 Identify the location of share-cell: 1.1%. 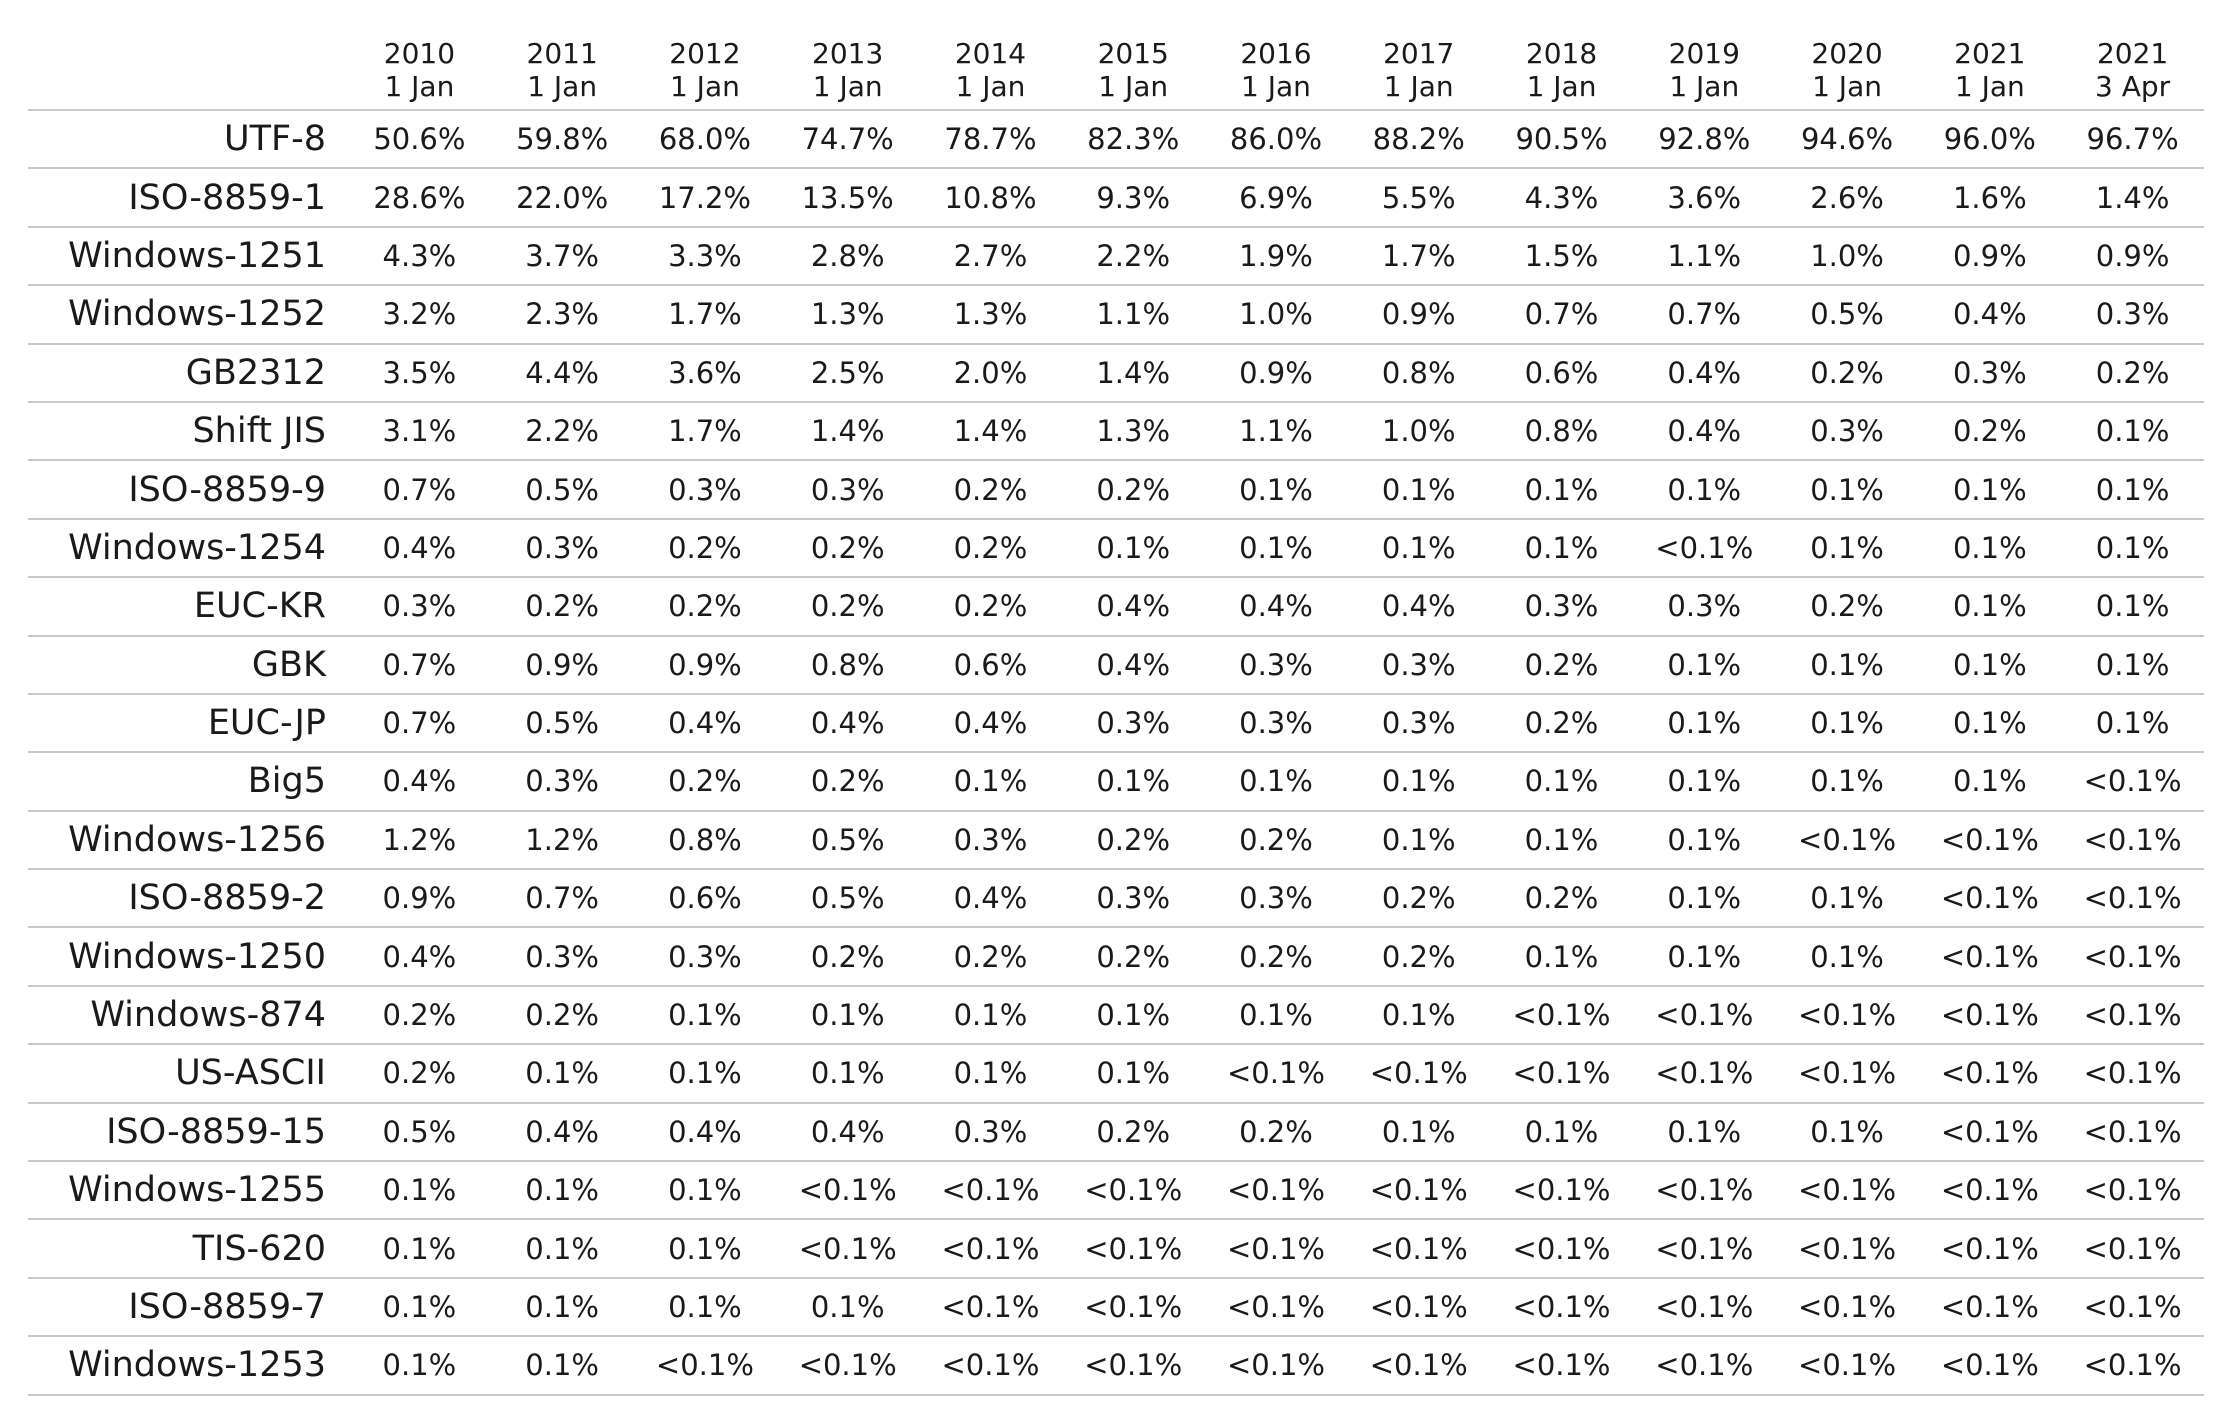
(1704, 256).